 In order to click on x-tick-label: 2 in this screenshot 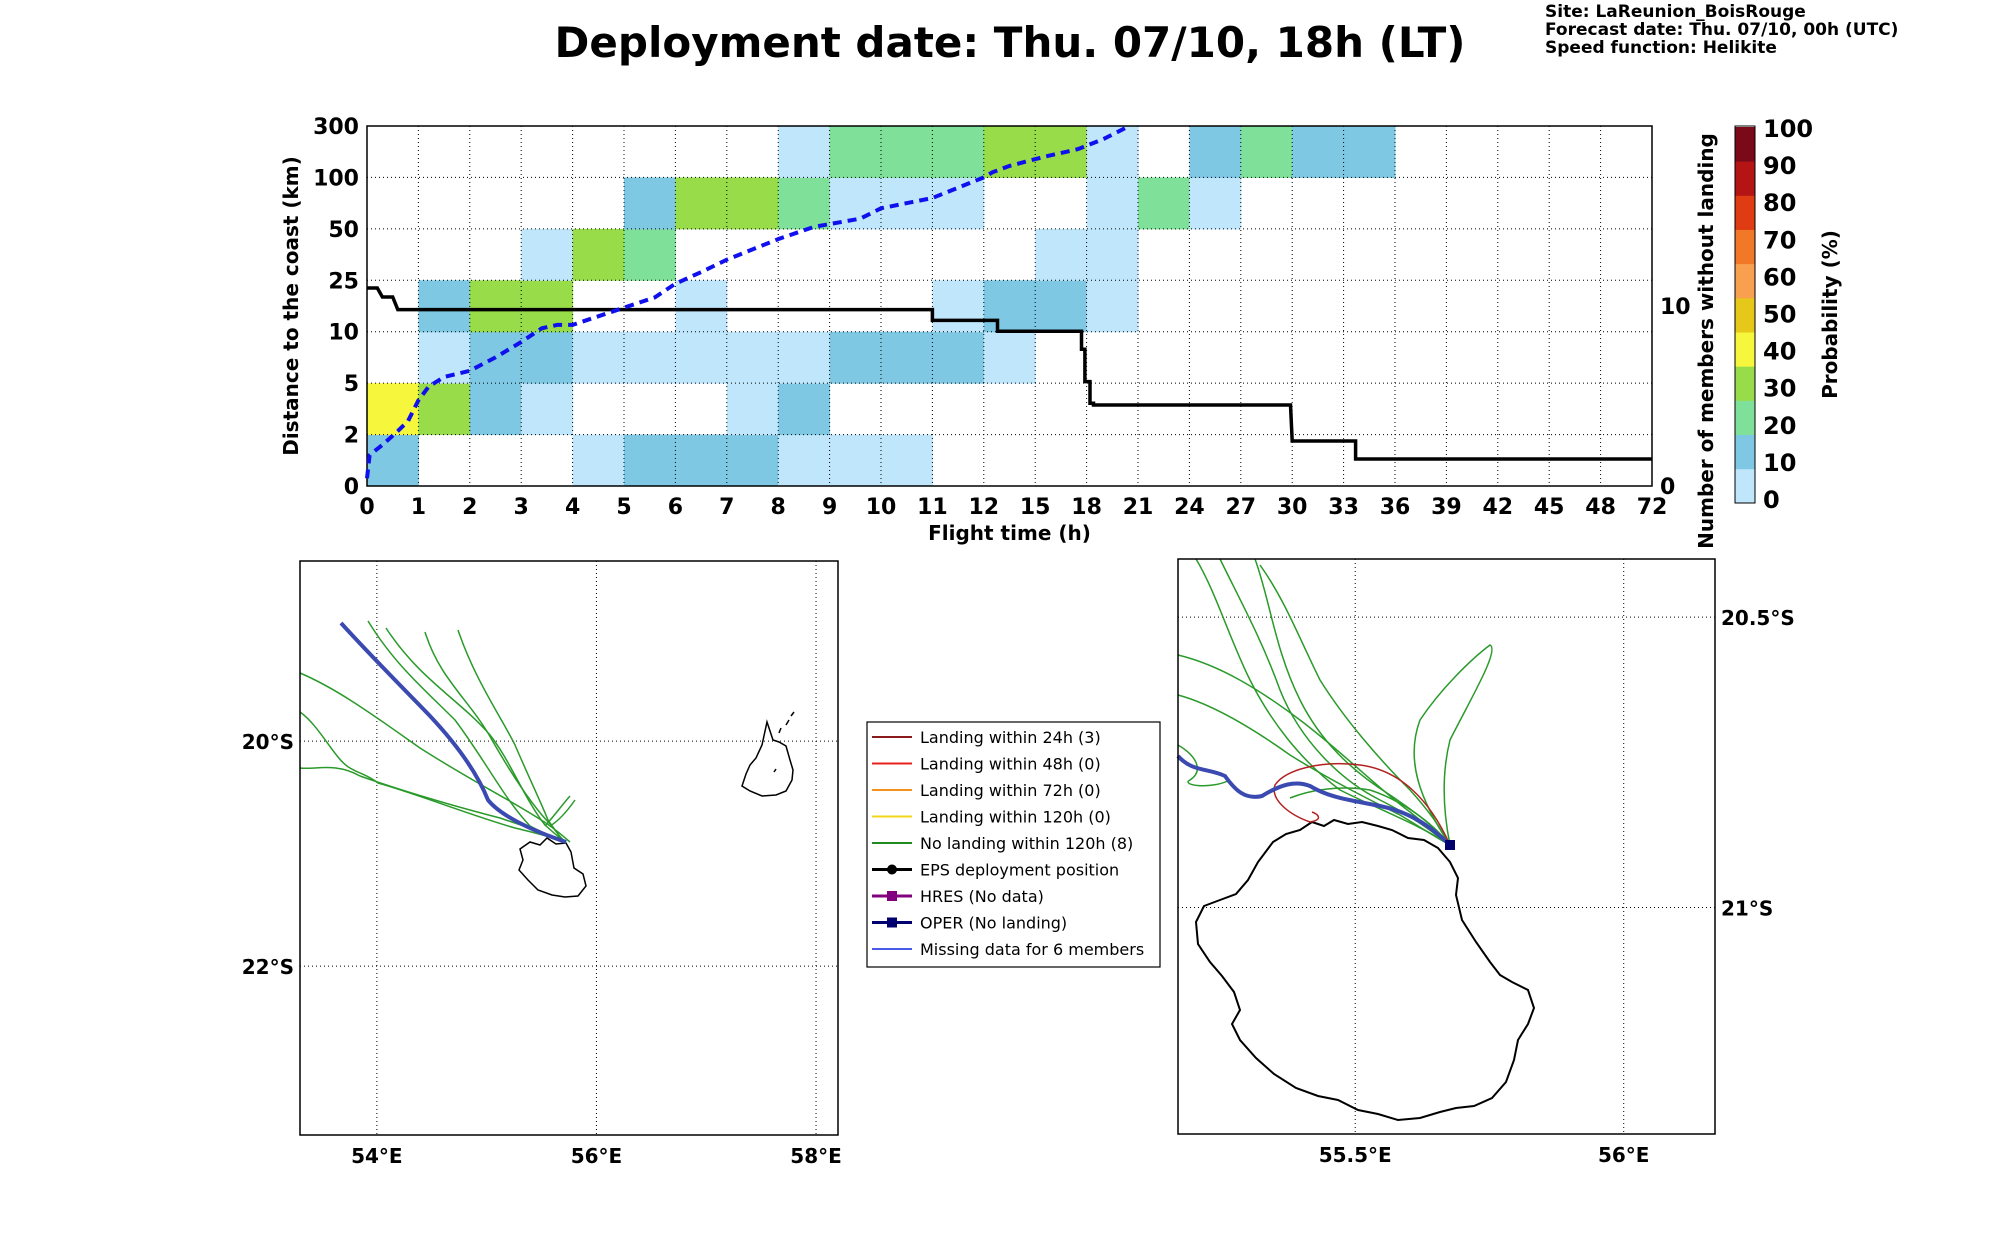, I will do `click(469, 507)`.